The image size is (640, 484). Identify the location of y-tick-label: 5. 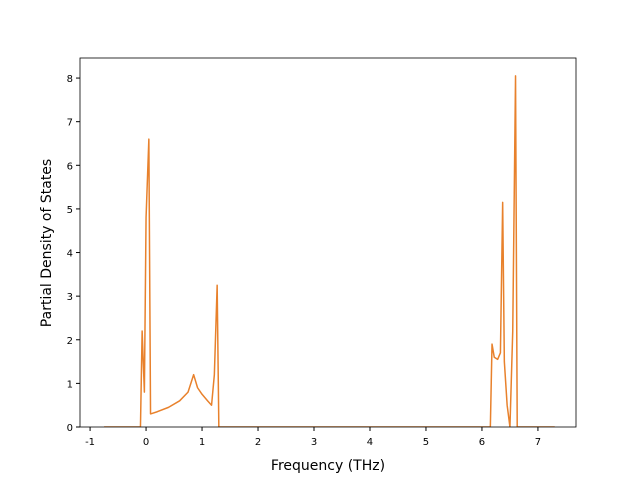
(70, 210).